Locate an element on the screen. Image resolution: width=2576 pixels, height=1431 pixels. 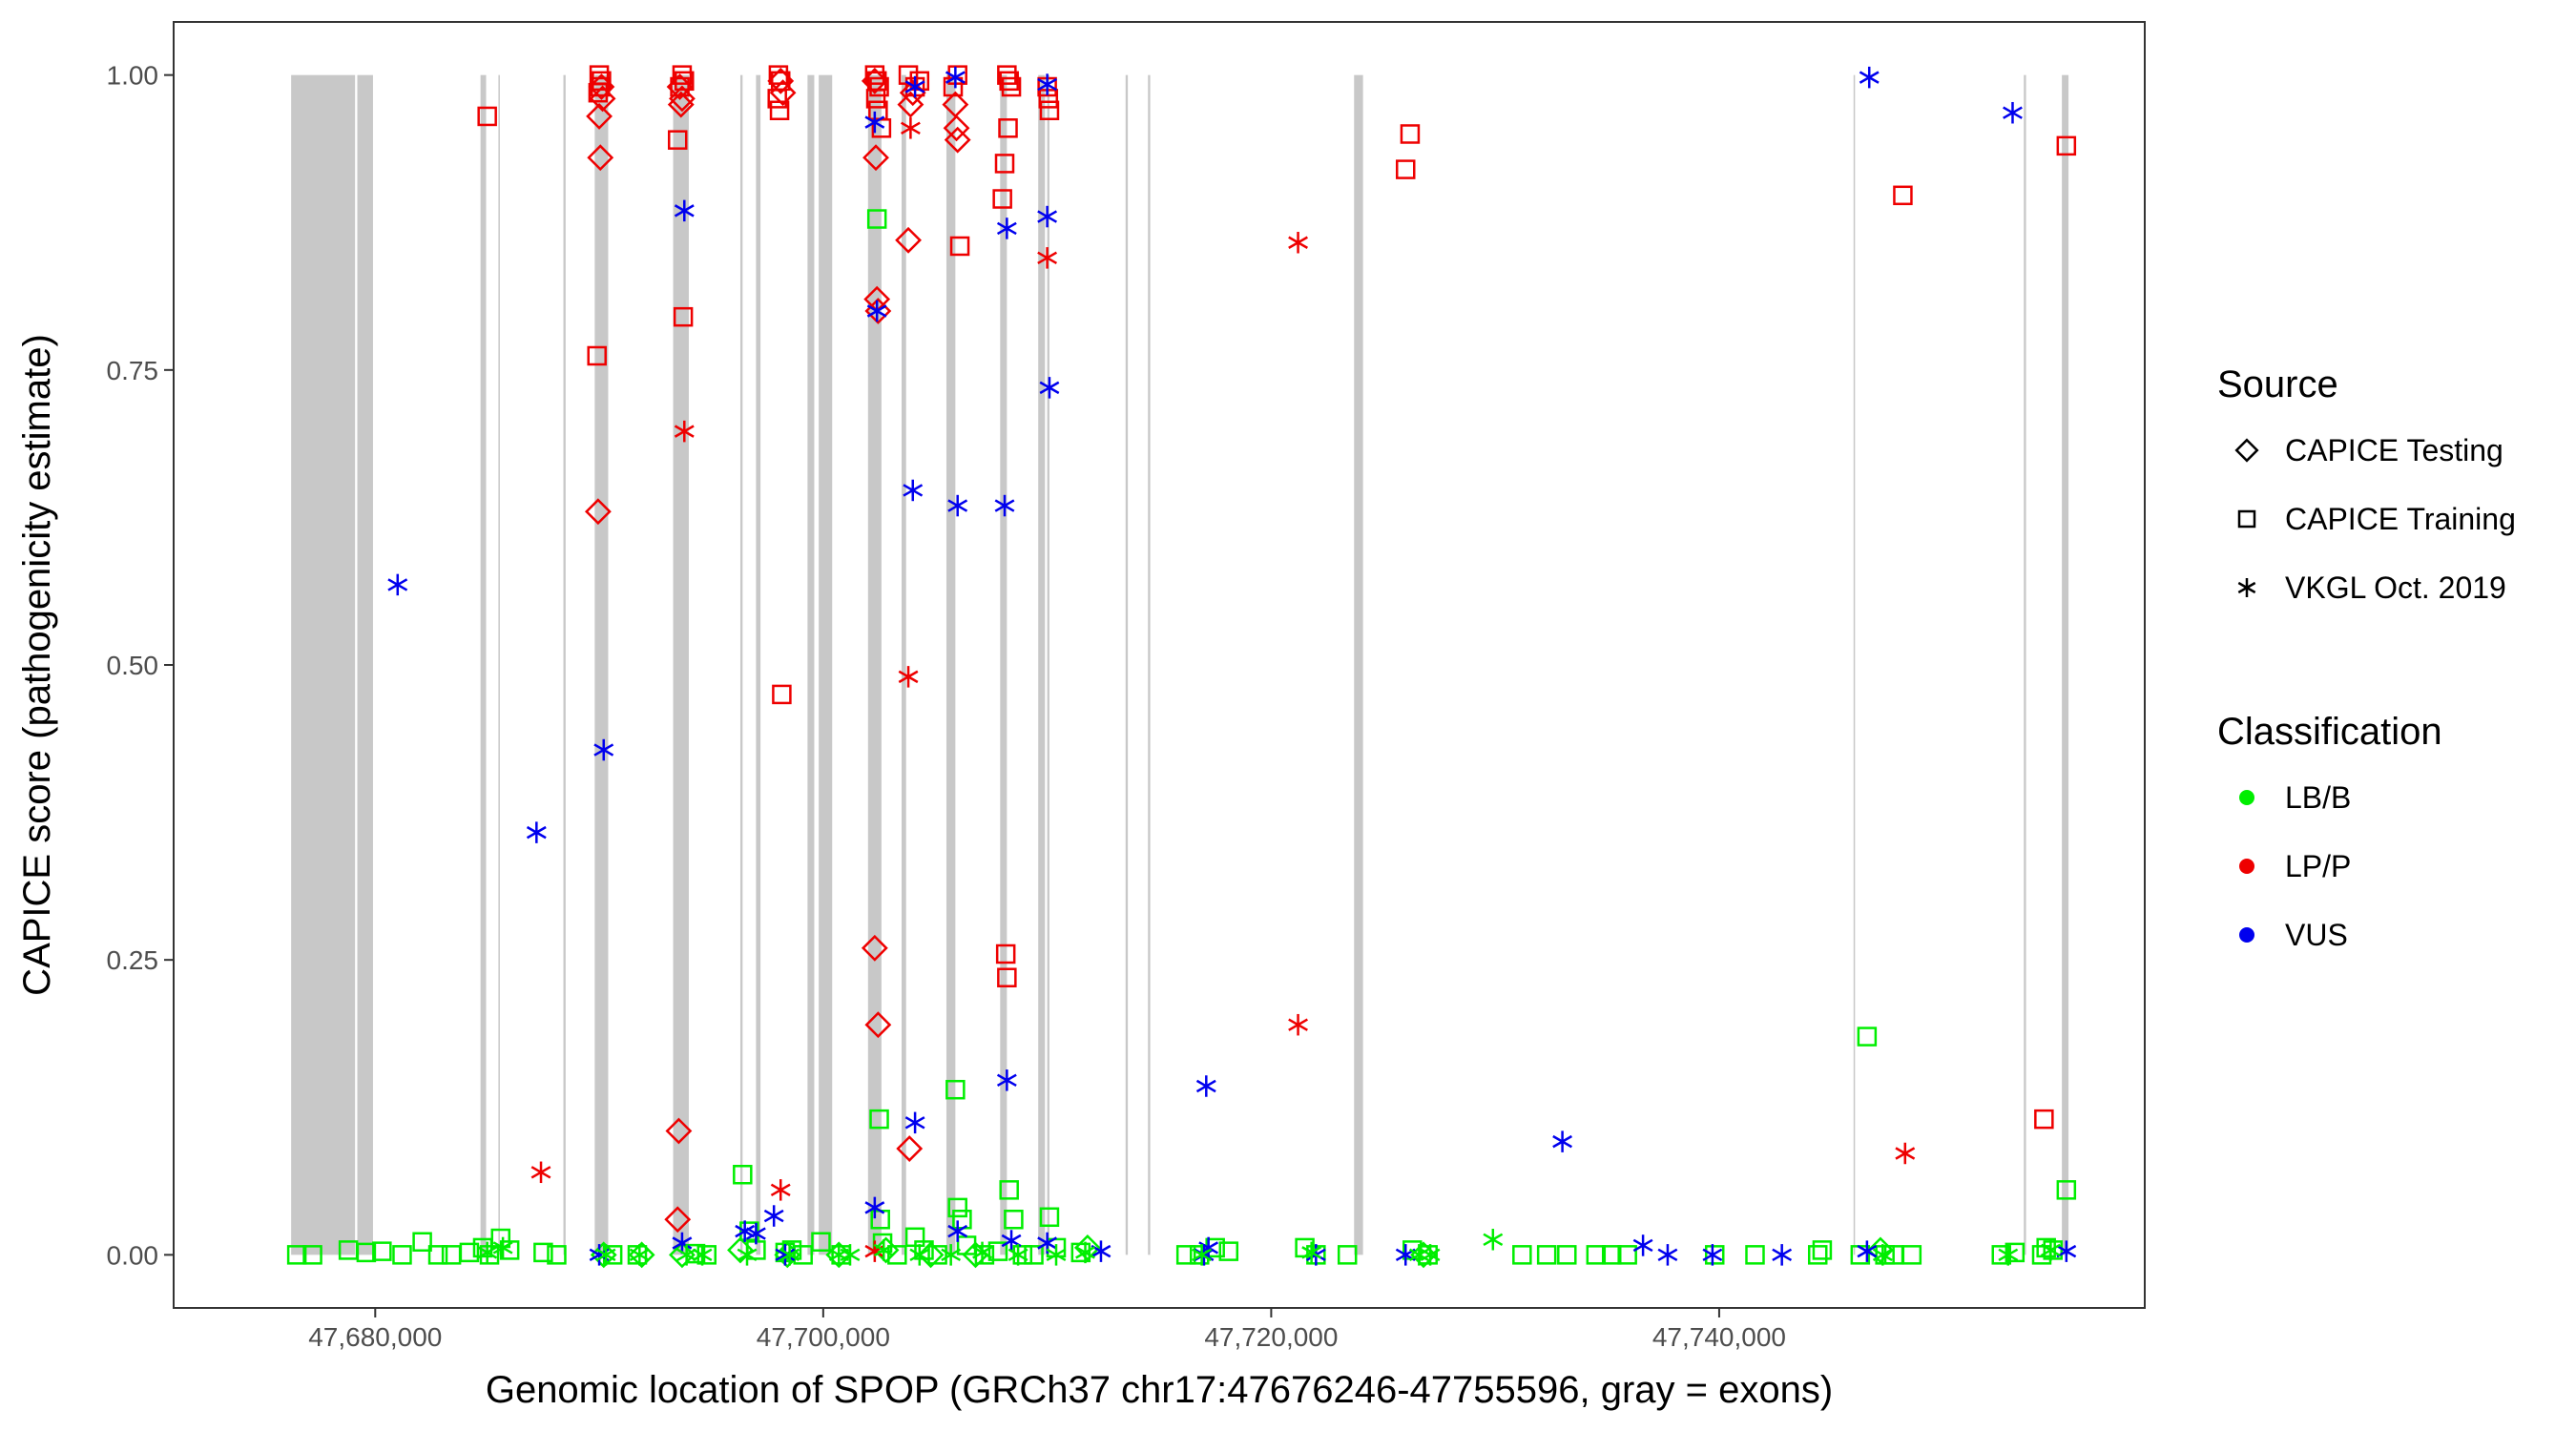
y-tick-label: 0.75 is located at coordinates (133, 370).